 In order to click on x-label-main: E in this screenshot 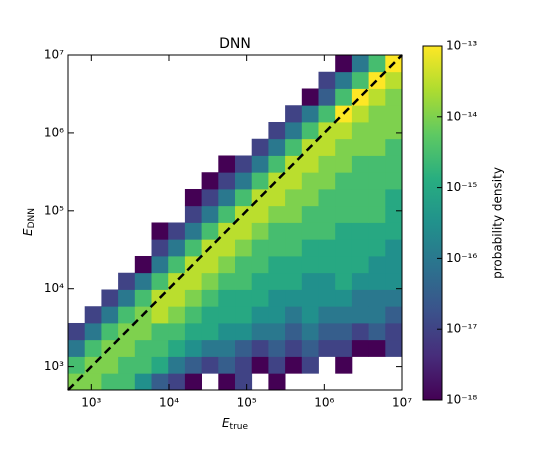, I will do `click(226, 423)`.